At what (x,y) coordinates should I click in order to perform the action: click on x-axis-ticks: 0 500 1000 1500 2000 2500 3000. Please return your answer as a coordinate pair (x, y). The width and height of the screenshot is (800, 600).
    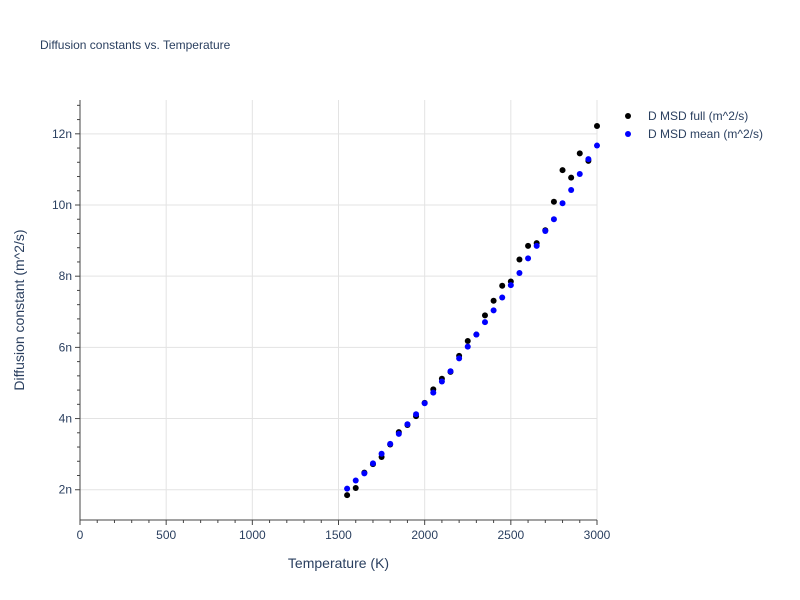
    Looking at the image, I should click on (344, 531).